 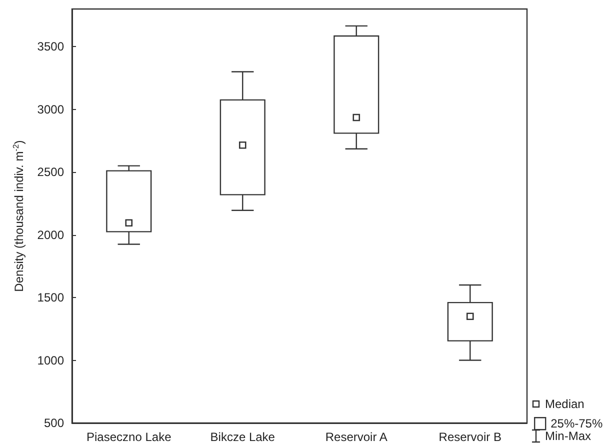 I want to click on x-tick-label: Piaseczno Lake, so click(x=129, y=437).